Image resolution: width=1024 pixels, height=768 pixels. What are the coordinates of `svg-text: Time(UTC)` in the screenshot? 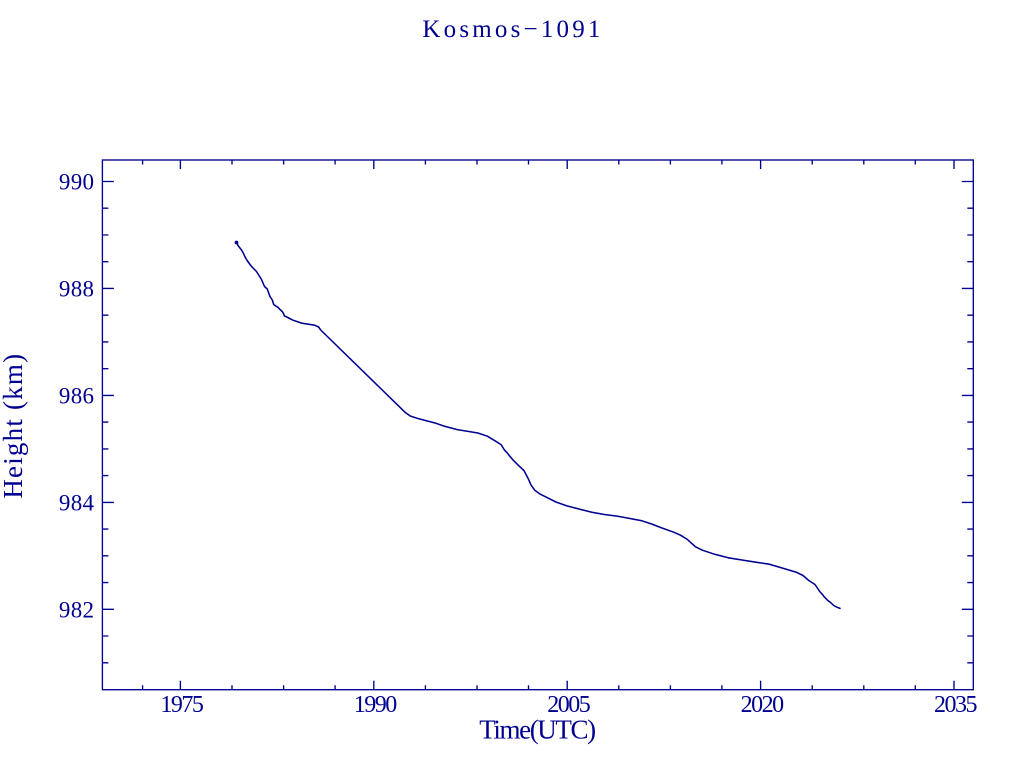 It's located at (537, 730).